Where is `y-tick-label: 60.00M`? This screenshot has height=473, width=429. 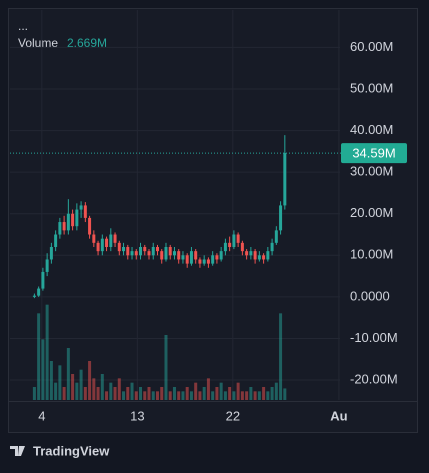 y-tick-label: 60.00M is located at coordinates (371, 46).